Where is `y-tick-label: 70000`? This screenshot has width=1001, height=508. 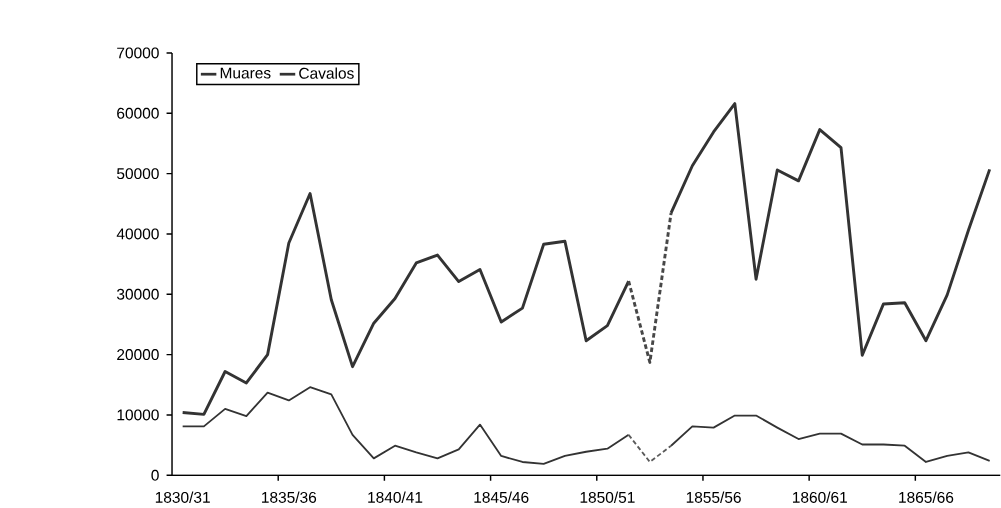
y-tick-label: 70000 is located at coordinates (138, 53).